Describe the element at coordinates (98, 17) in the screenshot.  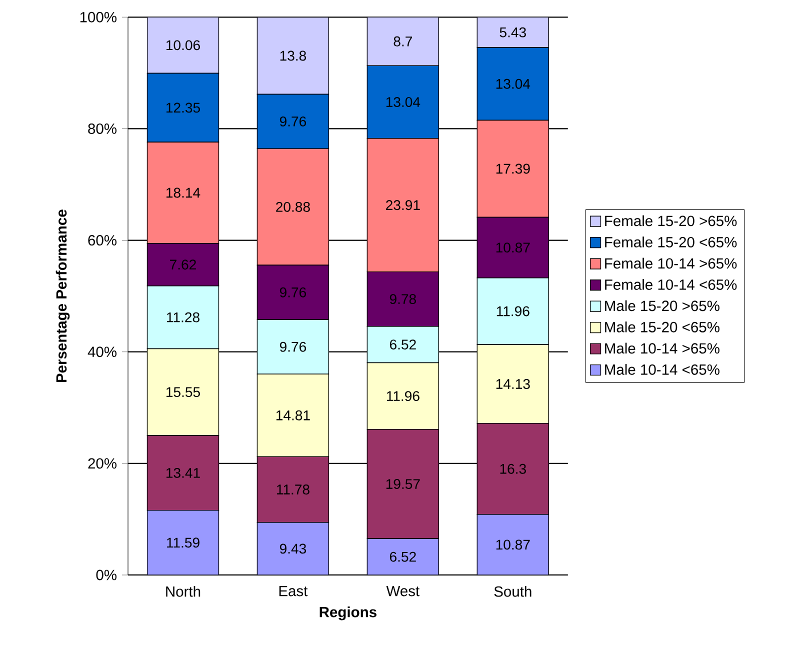
I see `y-tick-label: 100%` at that location.